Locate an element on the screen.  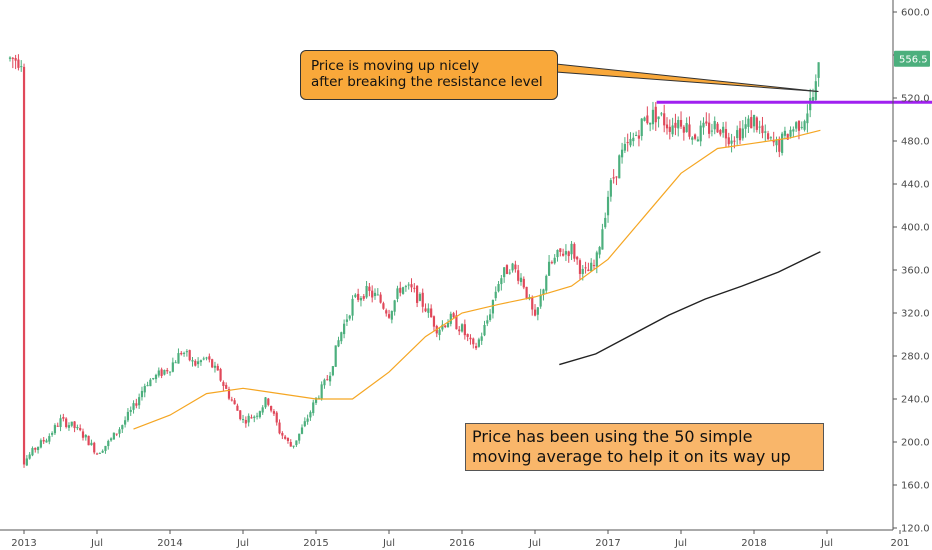
x-tick-label: 2018 is located at coordinates (753, 543).